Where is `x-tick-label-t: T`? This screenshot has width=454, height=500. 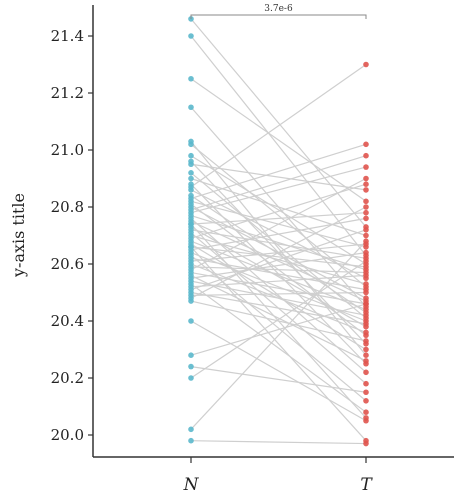
x-tick-label-t: T is located at coordinates (366, 485).